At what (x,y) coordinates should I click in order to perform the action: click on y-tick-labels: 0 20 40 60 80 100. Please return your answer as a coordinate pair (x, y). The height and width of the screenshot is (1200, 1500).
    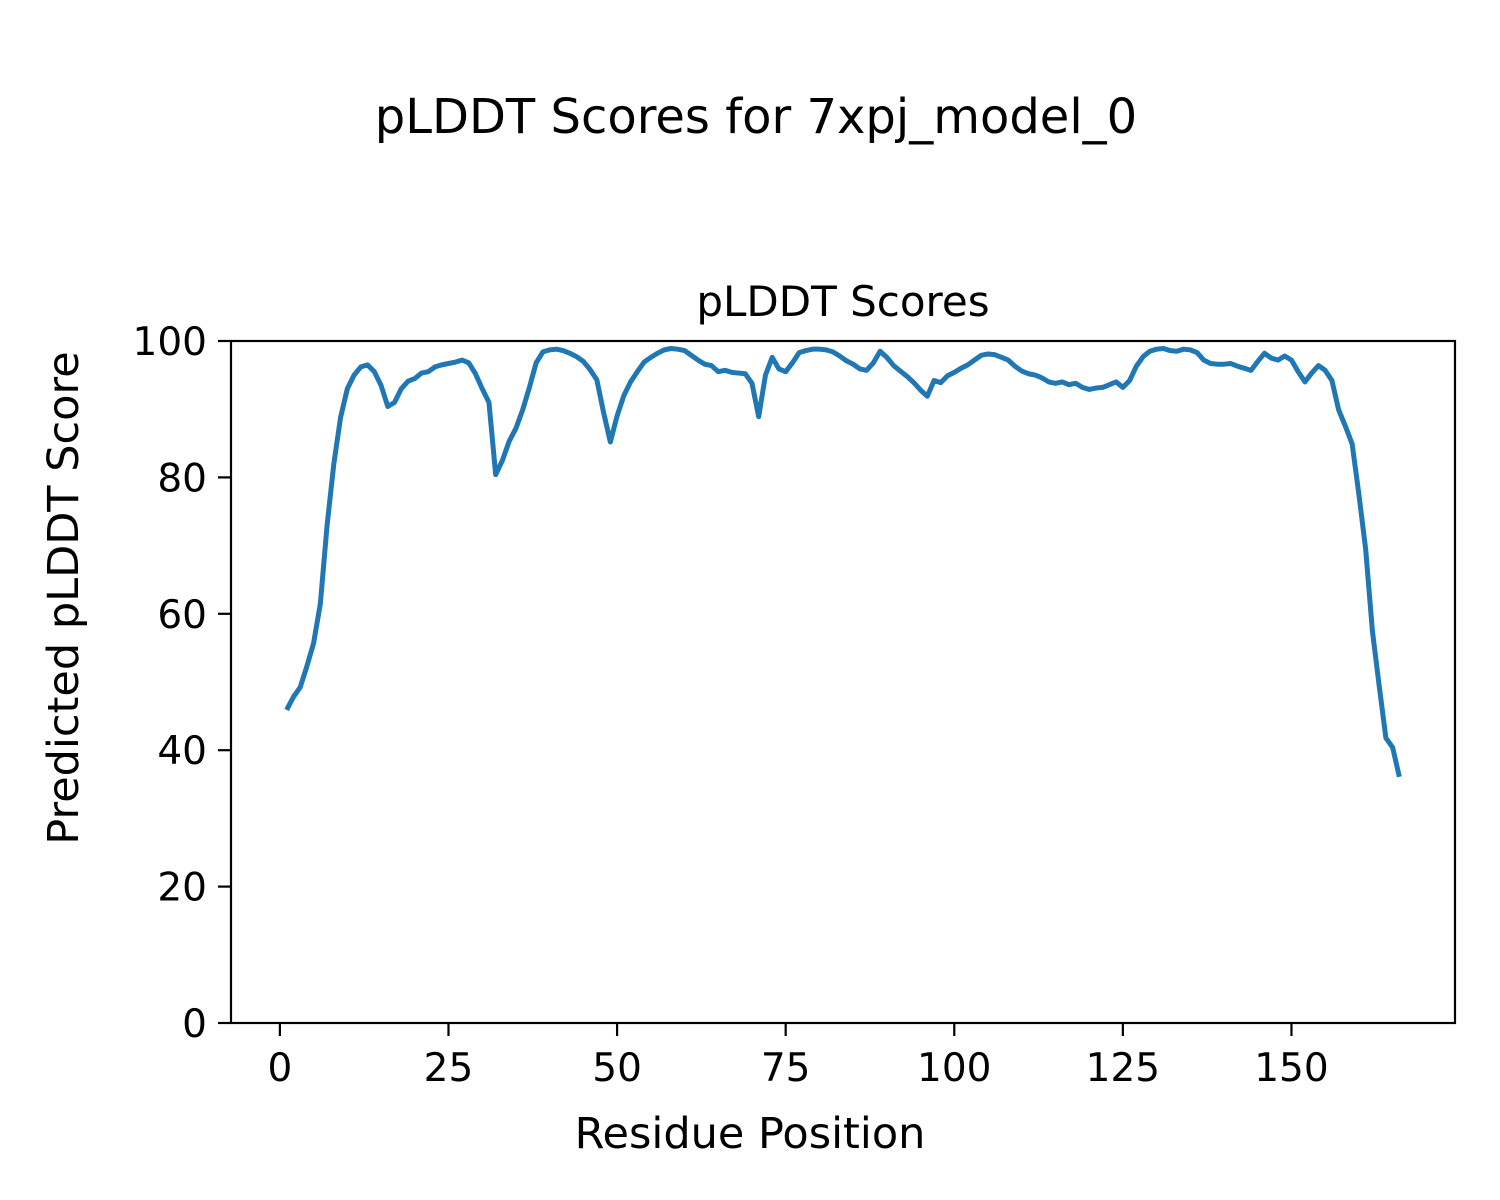
    Looking at the image, I should click on (170, 683).